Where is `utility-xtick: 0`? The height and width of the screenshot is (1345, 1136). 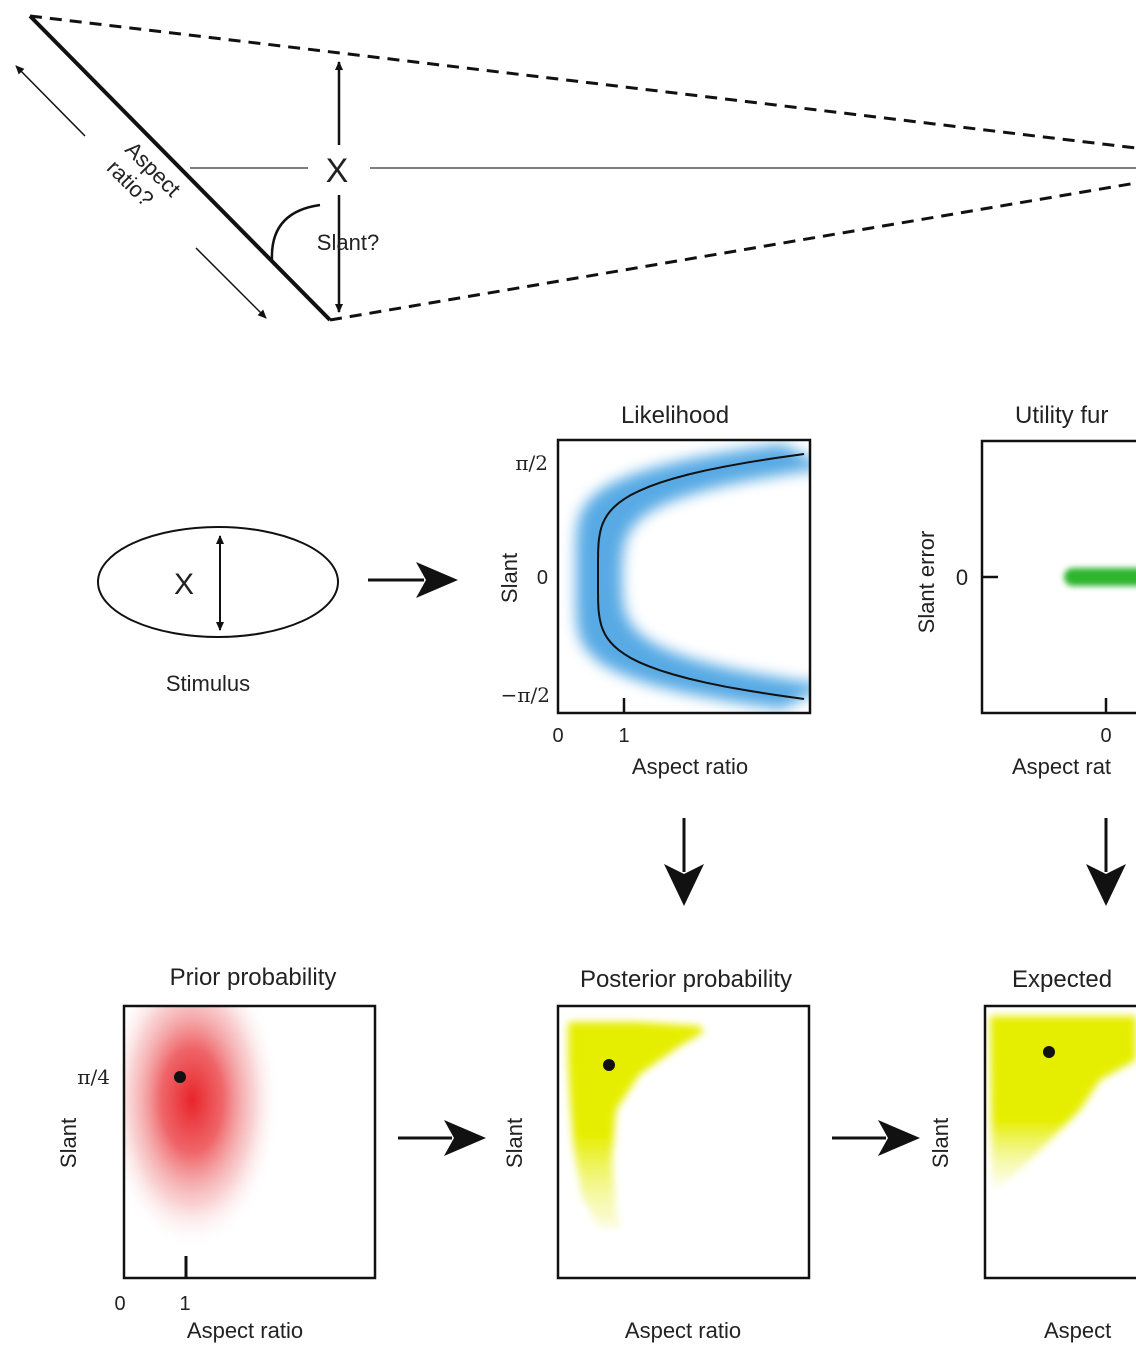 utility-xtick: 0 is located at coordinates (1105, 736).